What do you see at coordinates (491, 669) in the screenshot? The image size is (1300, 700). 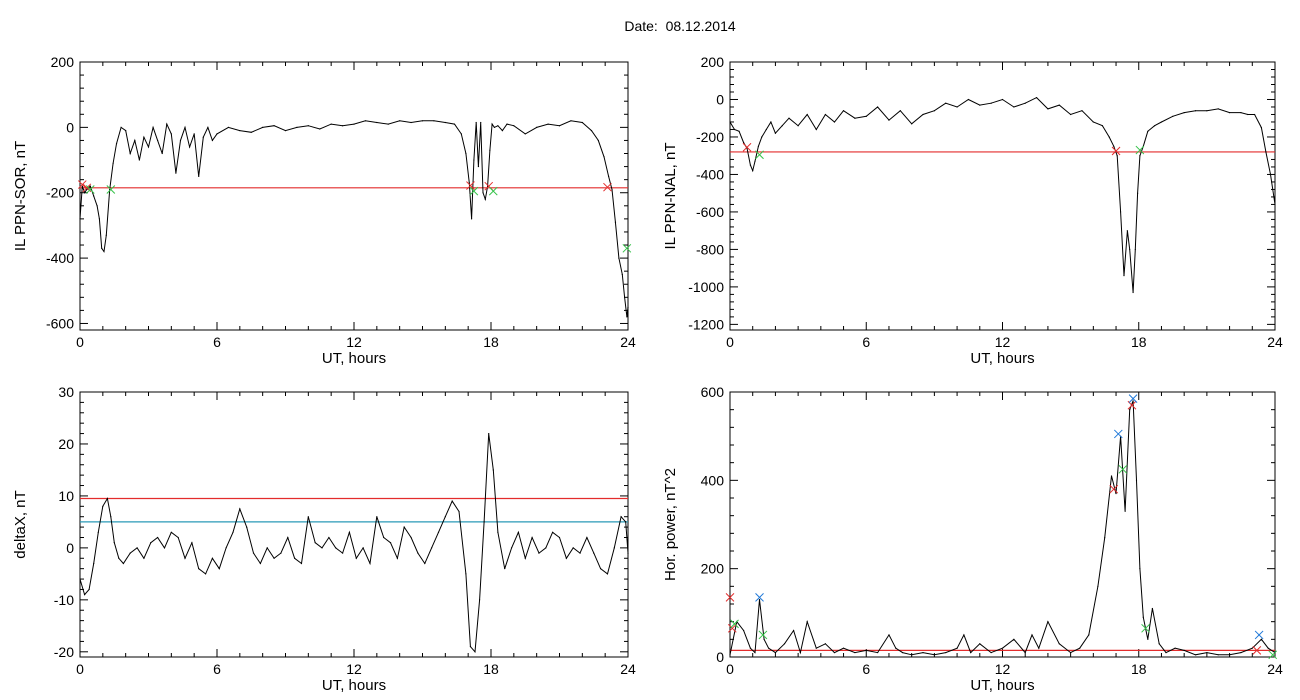 I see `x-tick-label: 18` at bounding box center [491, 669].